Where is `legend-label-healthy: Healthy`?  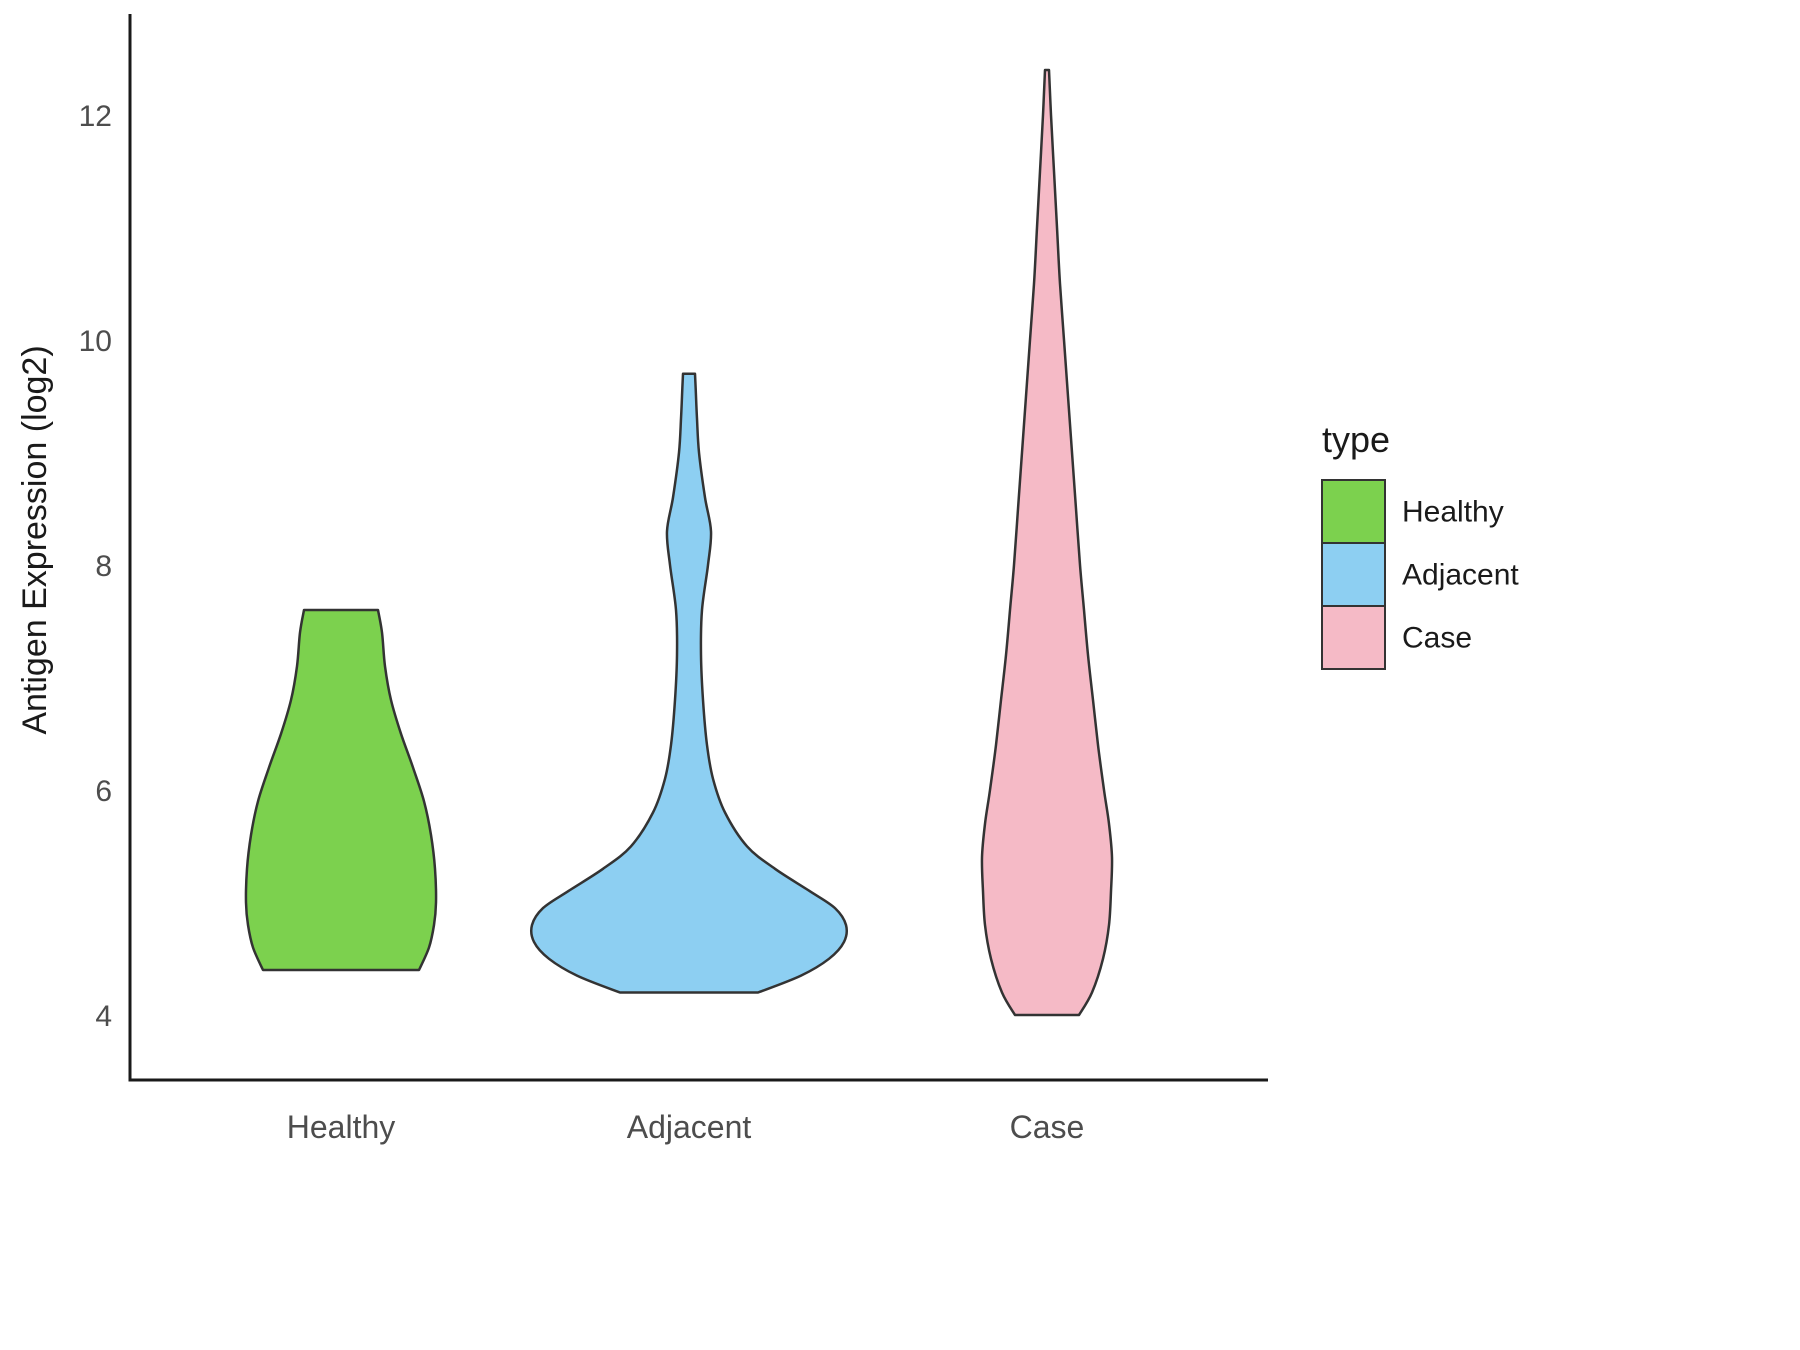
legend-label-healthy: Healthy is located at coordinates (1453, 512).